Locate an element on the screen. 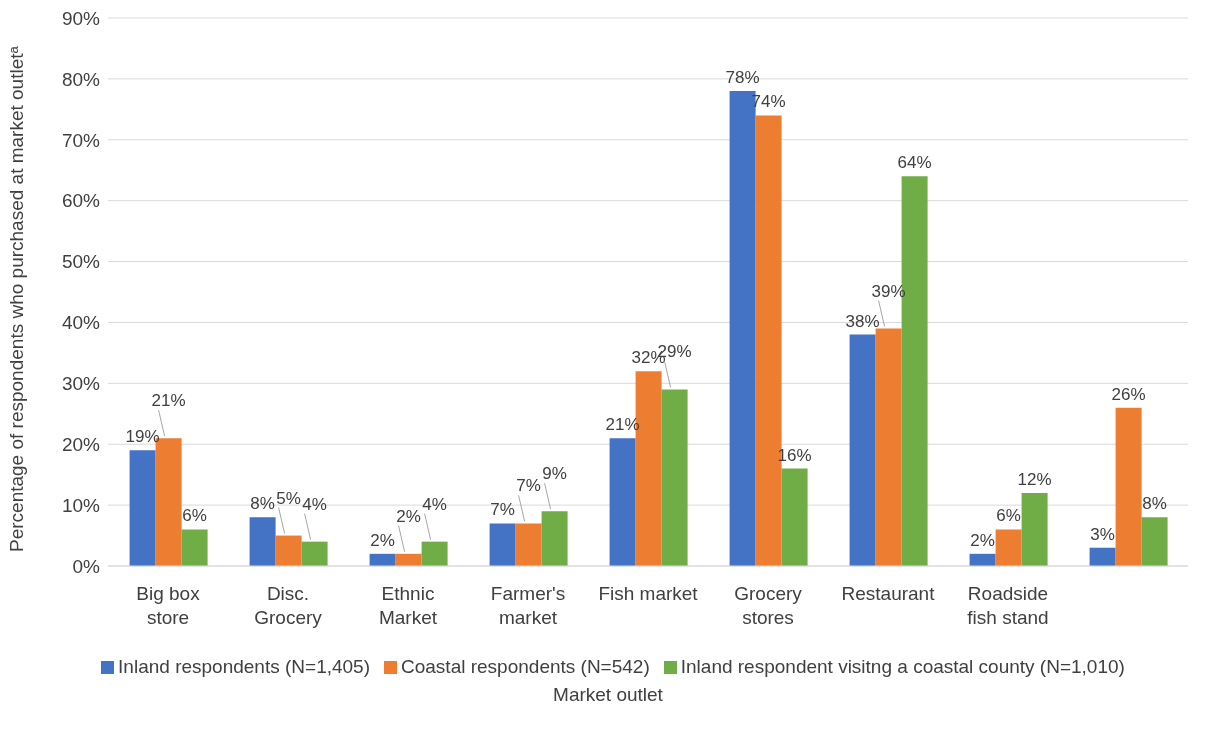 This screenshot has width=1209, height=733. x-tick-label: Ethnic Market is located at coordinates (408, 605).